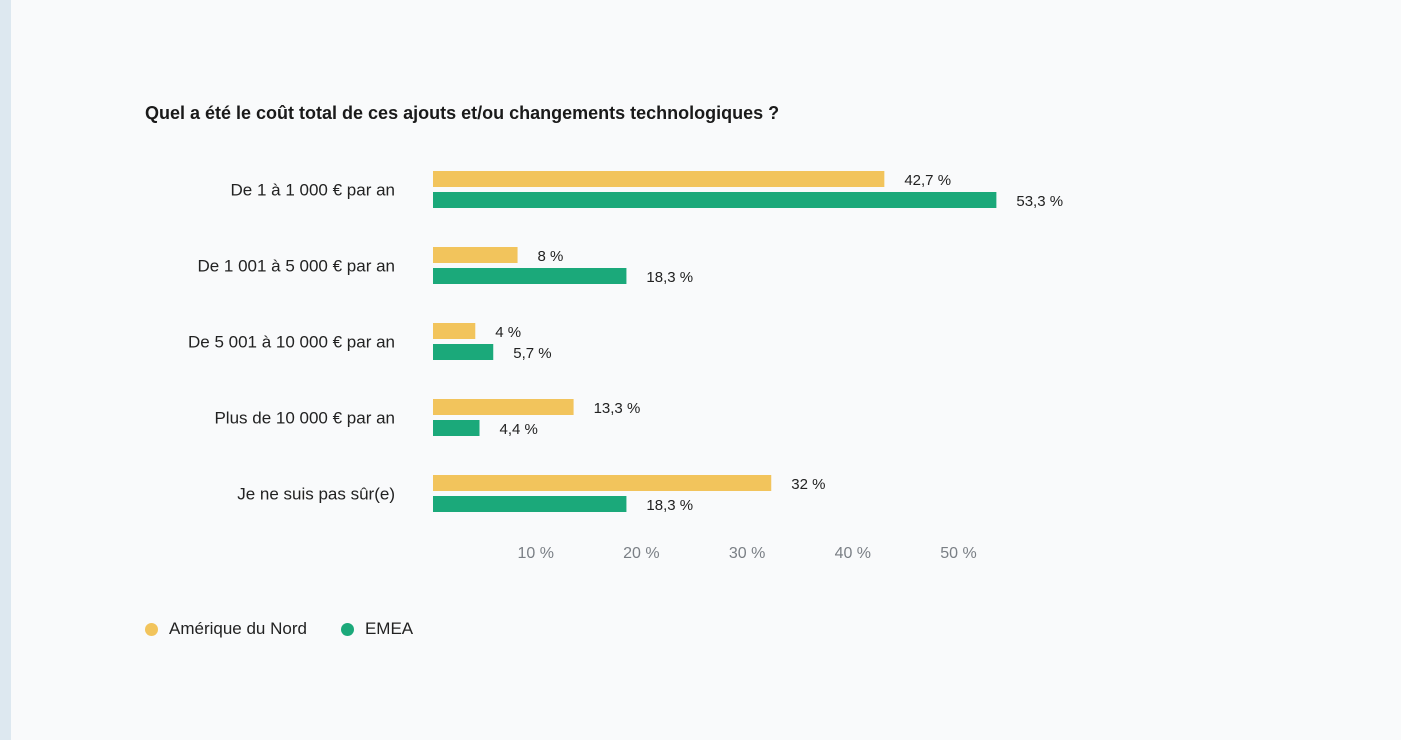  I want to click on x-tick-label: 40 %, so click(853, 553).